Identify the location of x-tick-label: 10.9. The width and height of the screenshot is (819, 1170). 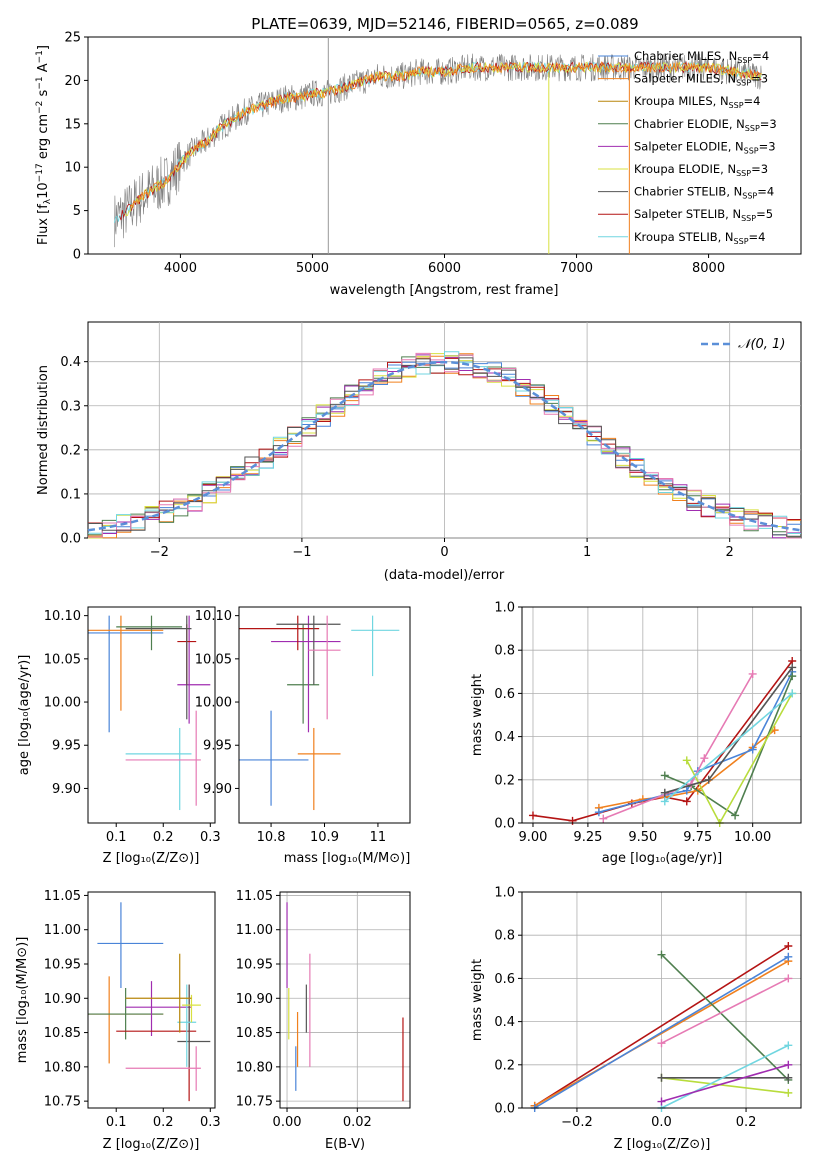
(324, 837).